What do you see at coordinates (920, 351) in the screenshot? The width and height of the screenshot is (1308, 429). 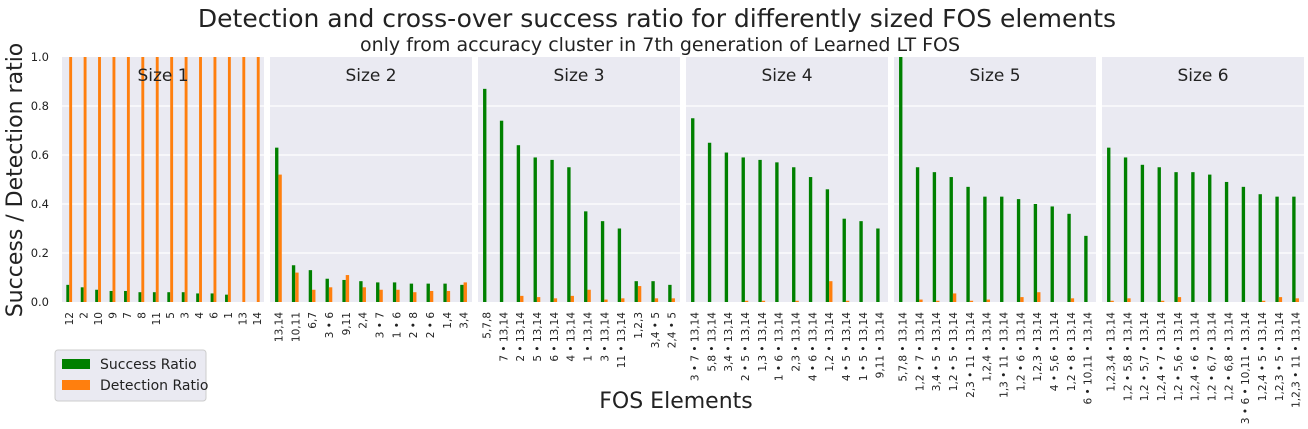 I see `x-tick-label: 1,2 • 7 • 13,14` at bounding box center [920, 351].